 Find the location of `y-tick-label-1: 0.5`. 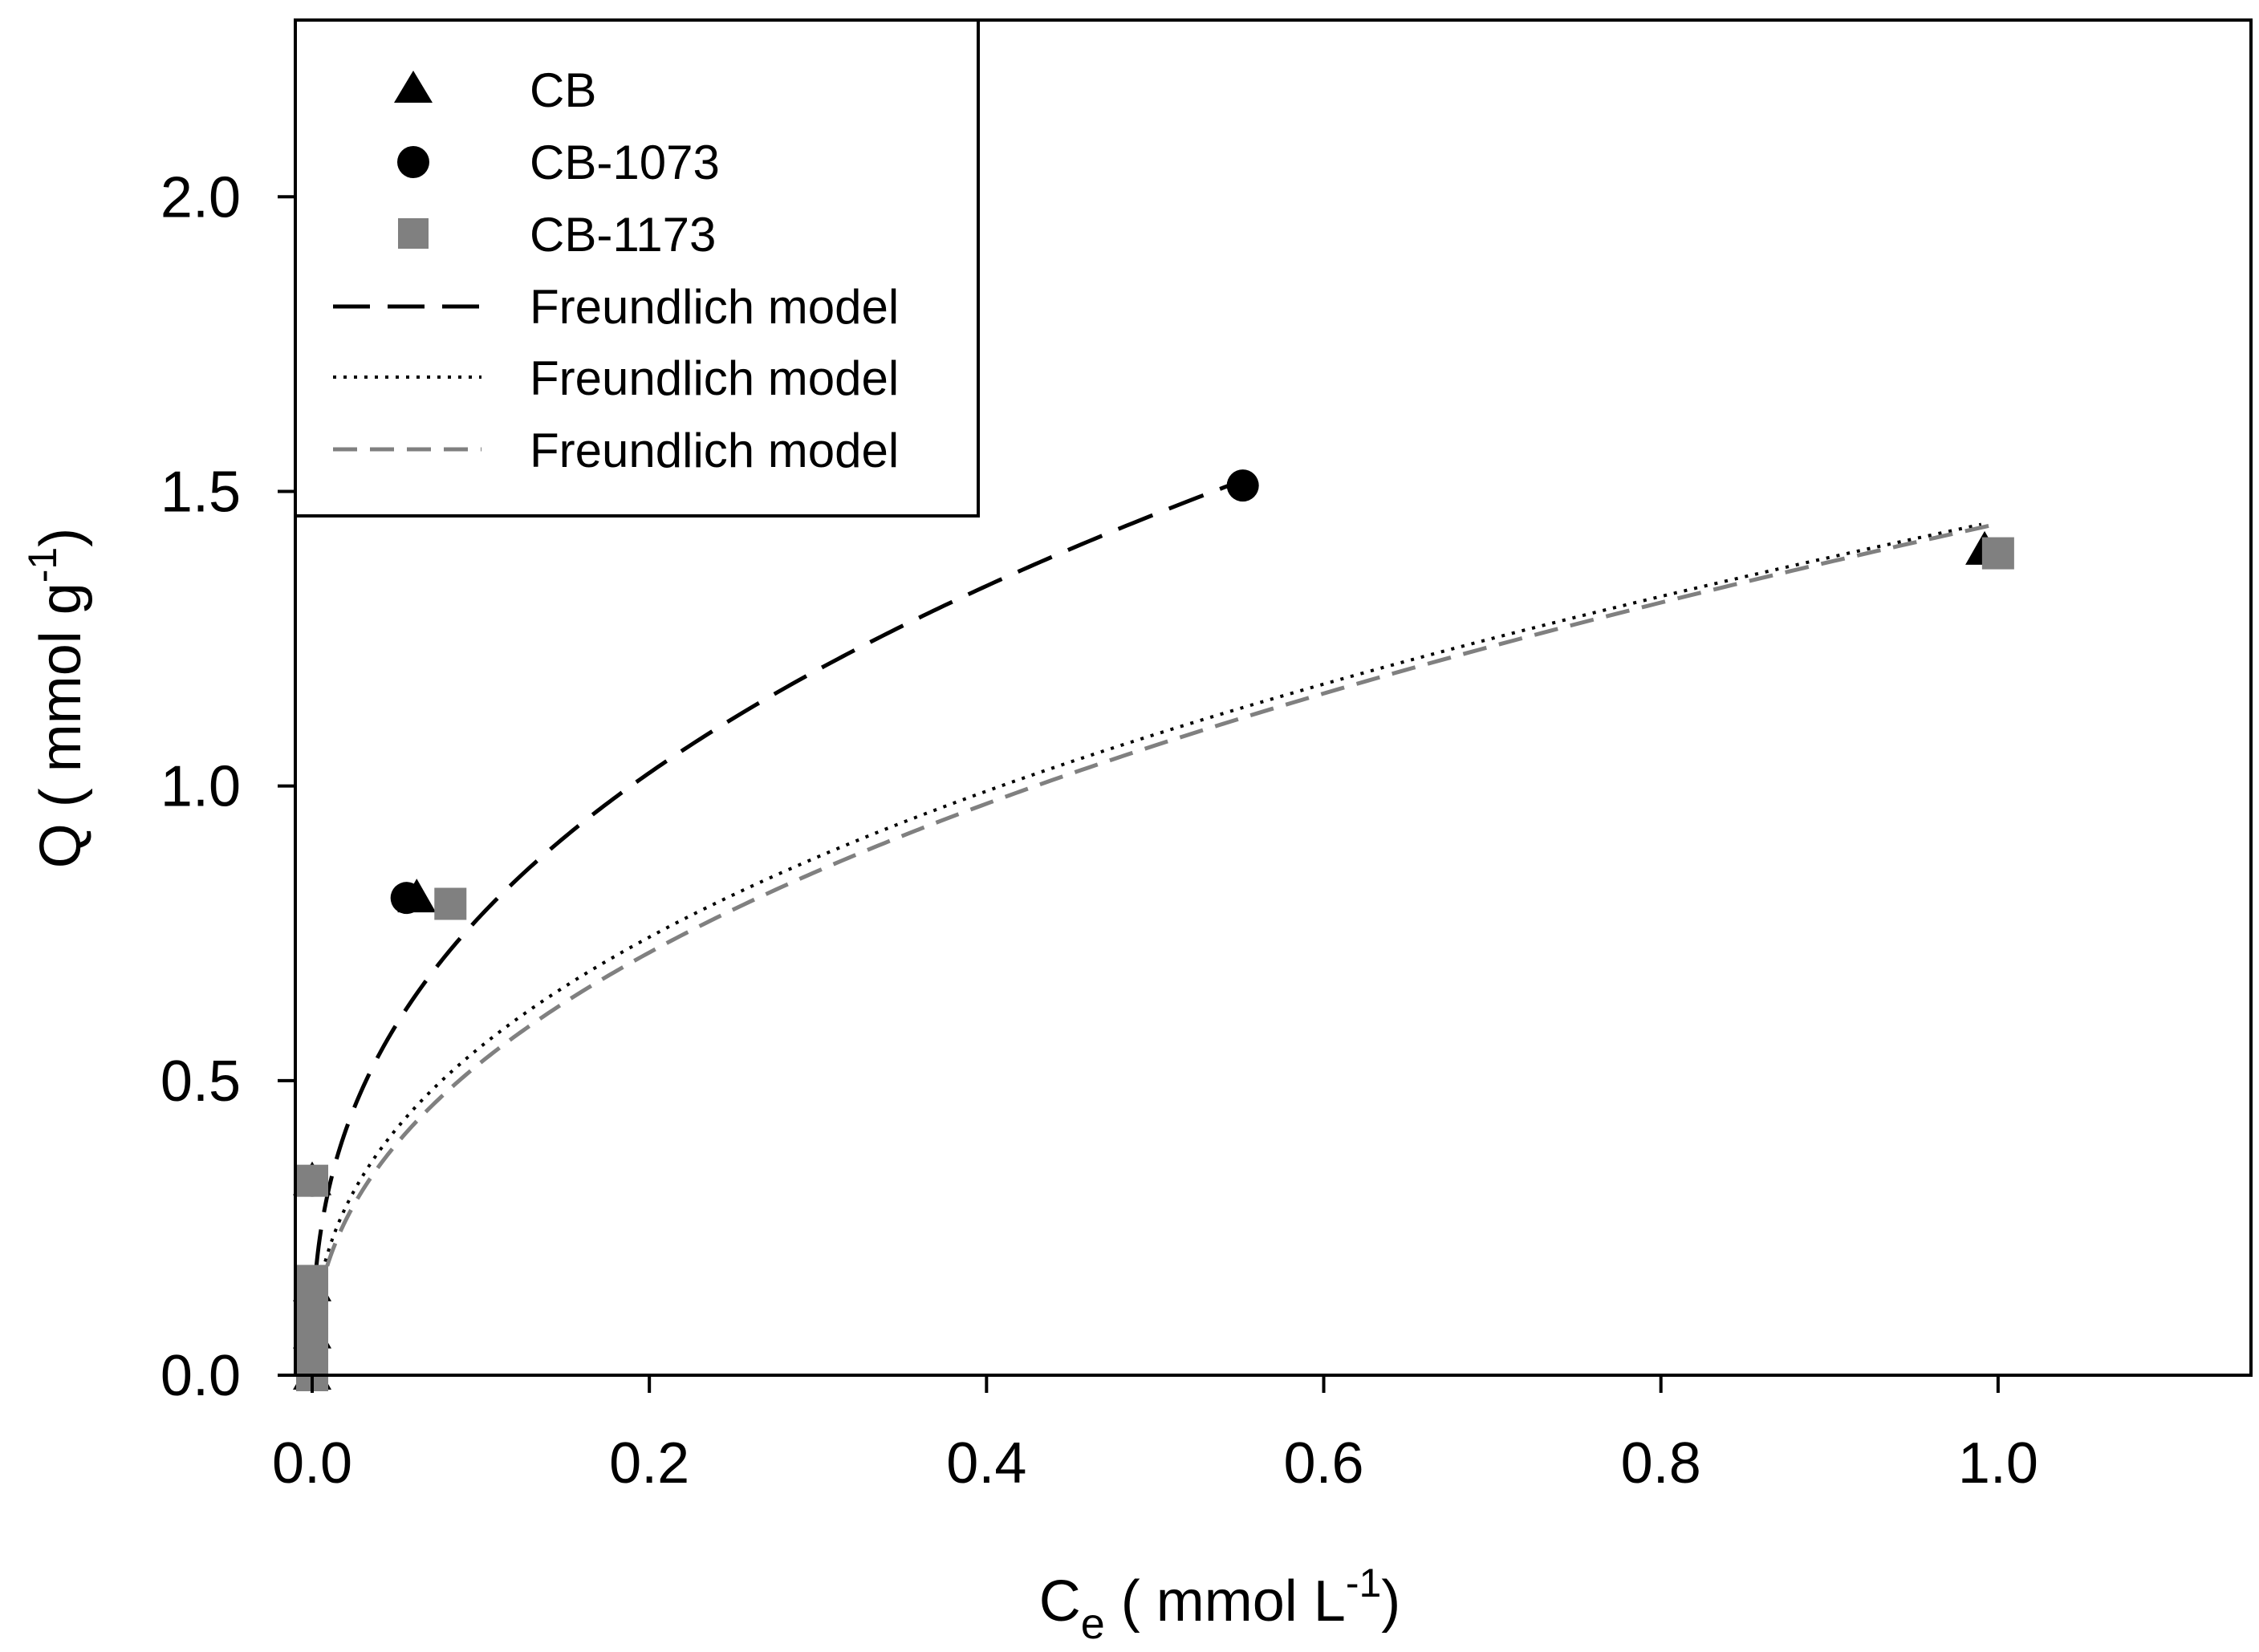

y-tick-label-1: 0.5 is located at coordinates (201, 1081).